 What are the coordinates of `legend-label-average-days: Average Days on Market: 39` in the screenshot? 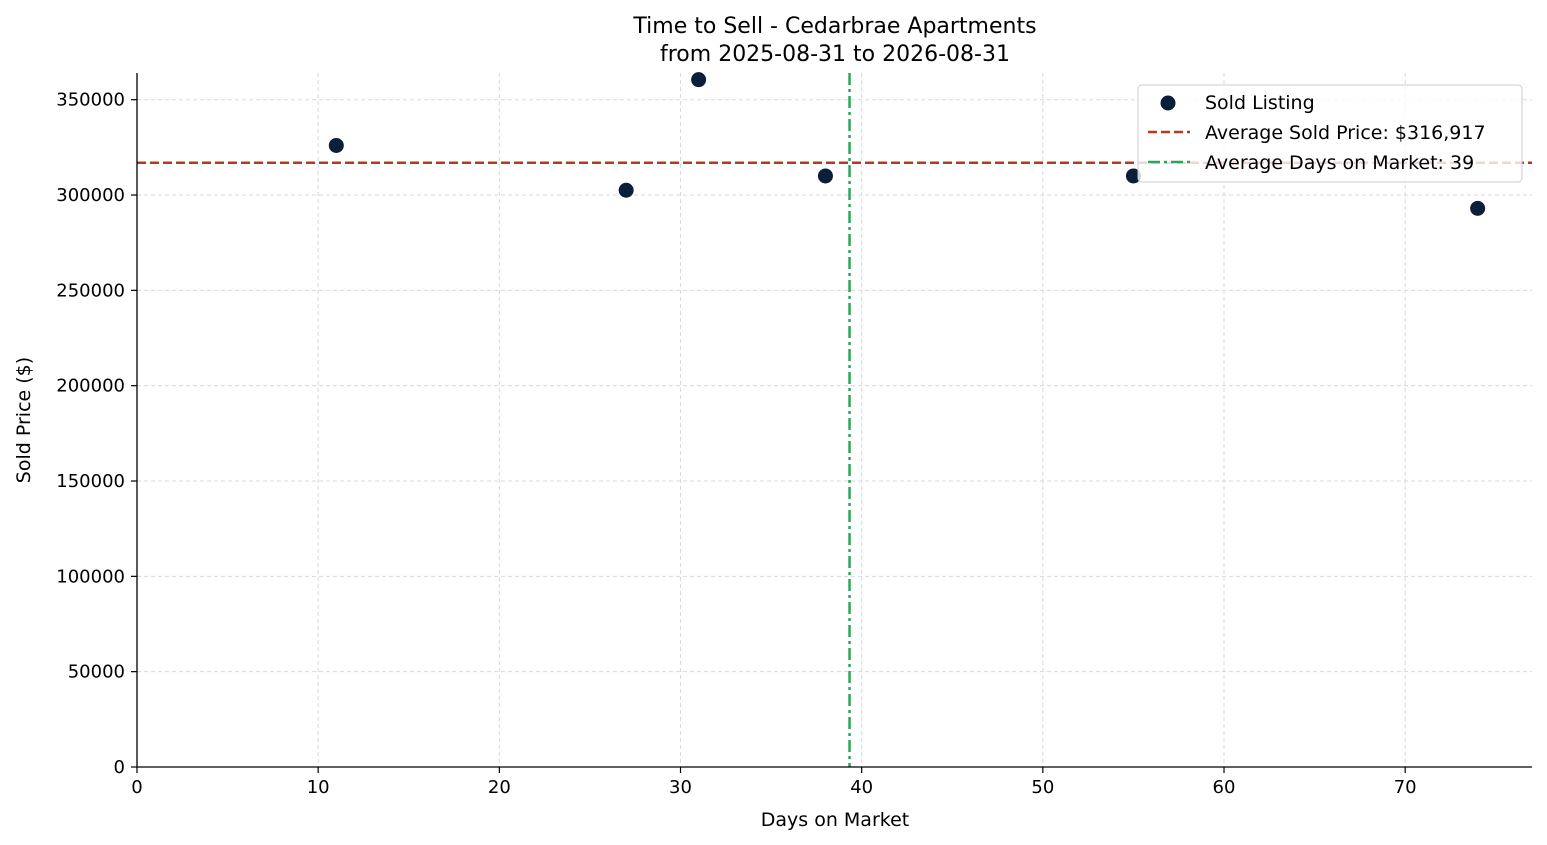 It's located at (1339, 163).